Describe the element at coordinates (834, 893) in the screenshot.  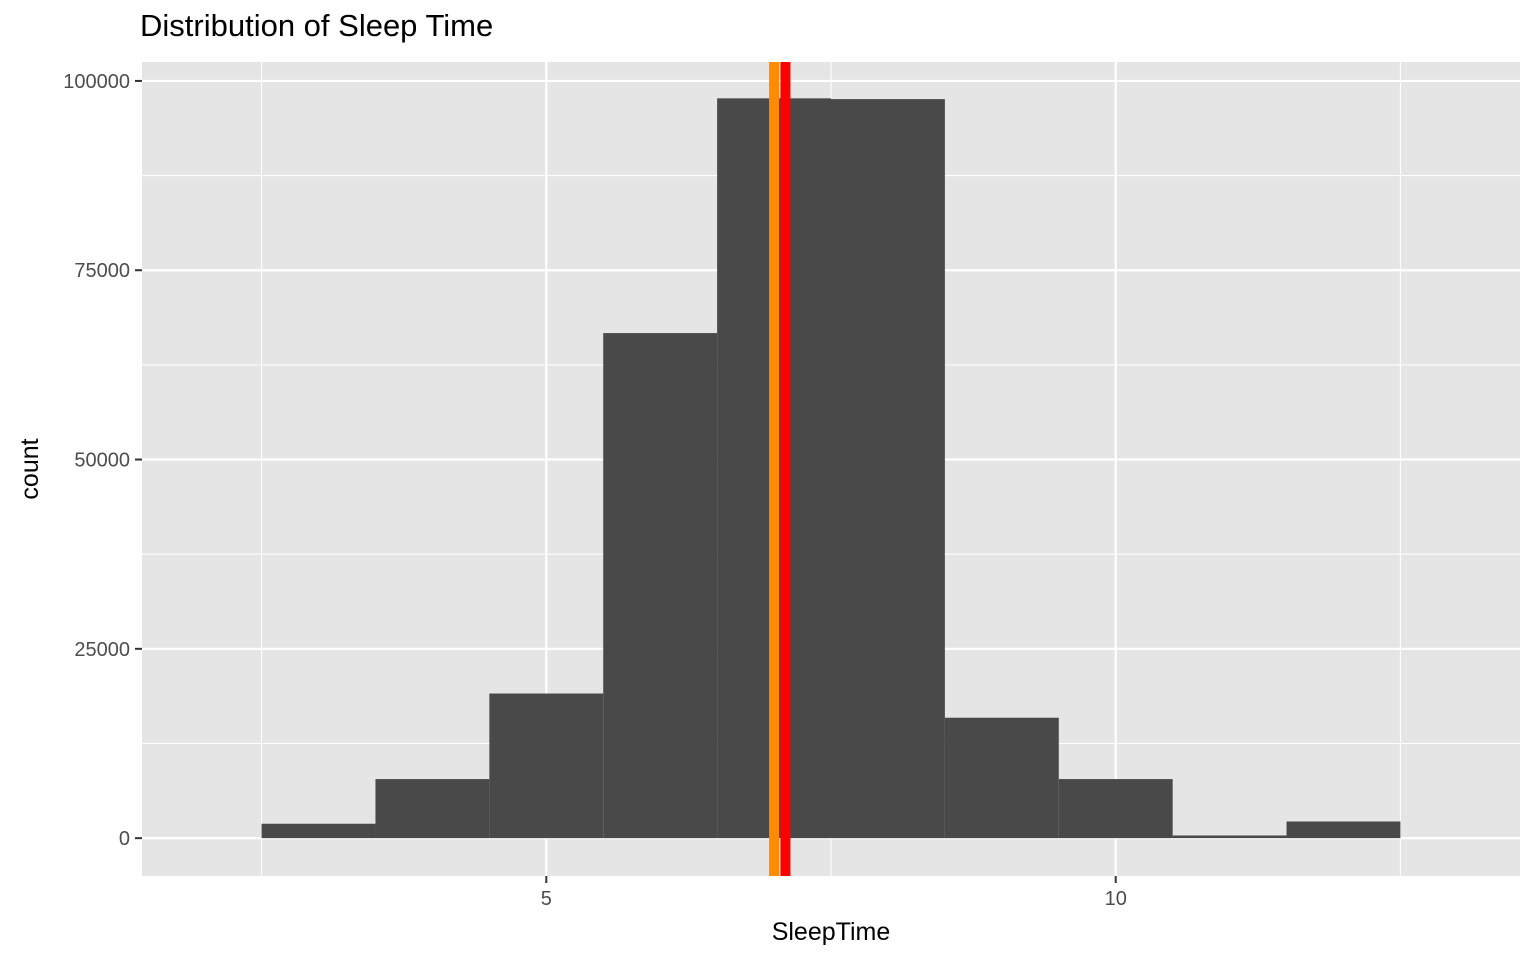
I see `x-axis: 5 10` at that location.